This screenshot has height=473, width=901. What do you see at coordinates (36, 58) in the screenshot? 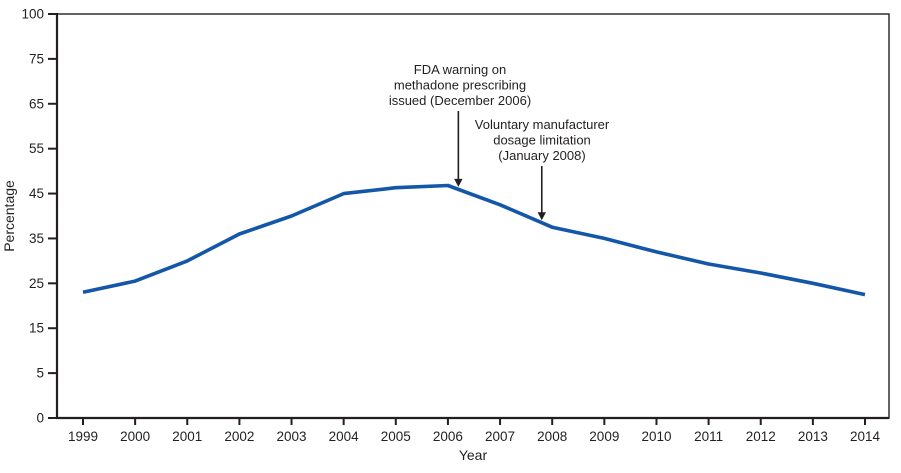
I see `y-tick-label: 75` at bounding box center [36, 58].